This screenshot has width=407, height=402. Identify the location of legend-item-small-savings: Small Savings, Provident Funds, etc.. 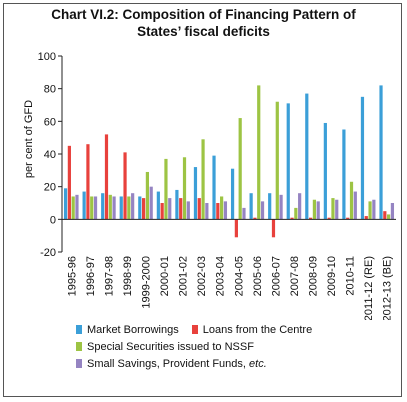
(171, 364).